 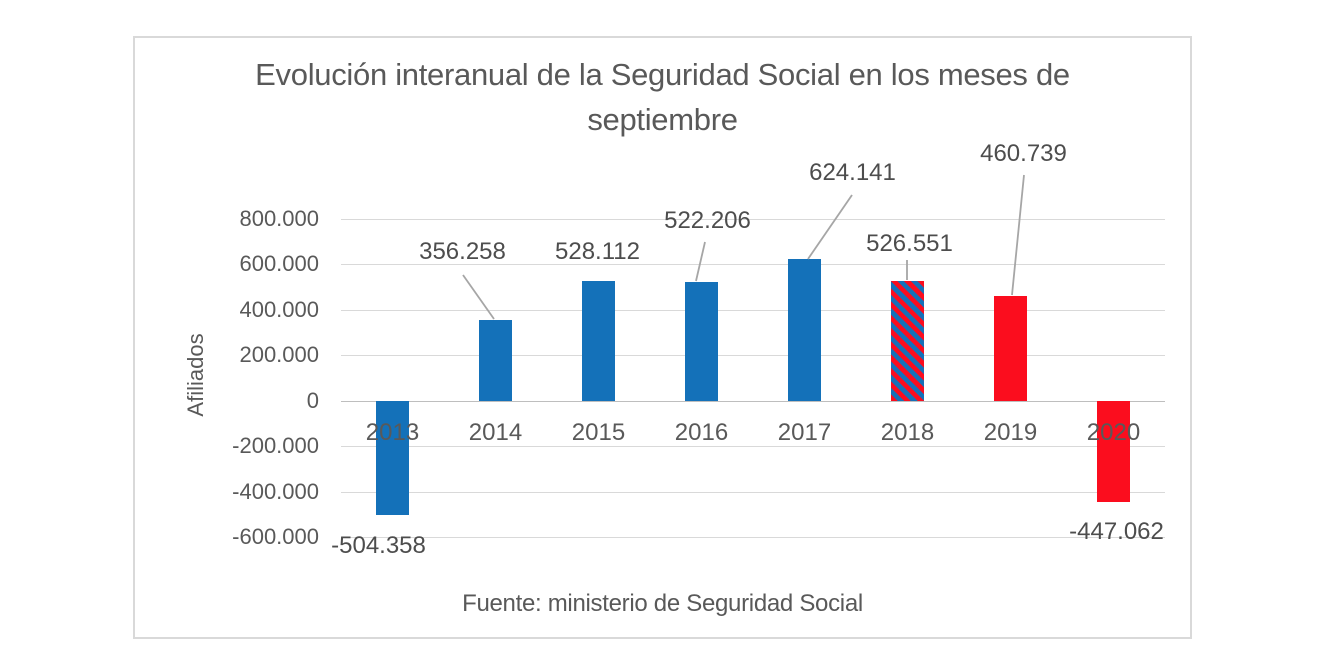 What do you see at coordinates (275, 536) in the screenshot?
I see `y-axis-tick-label: -600.000` at bounding box center [275, 536].